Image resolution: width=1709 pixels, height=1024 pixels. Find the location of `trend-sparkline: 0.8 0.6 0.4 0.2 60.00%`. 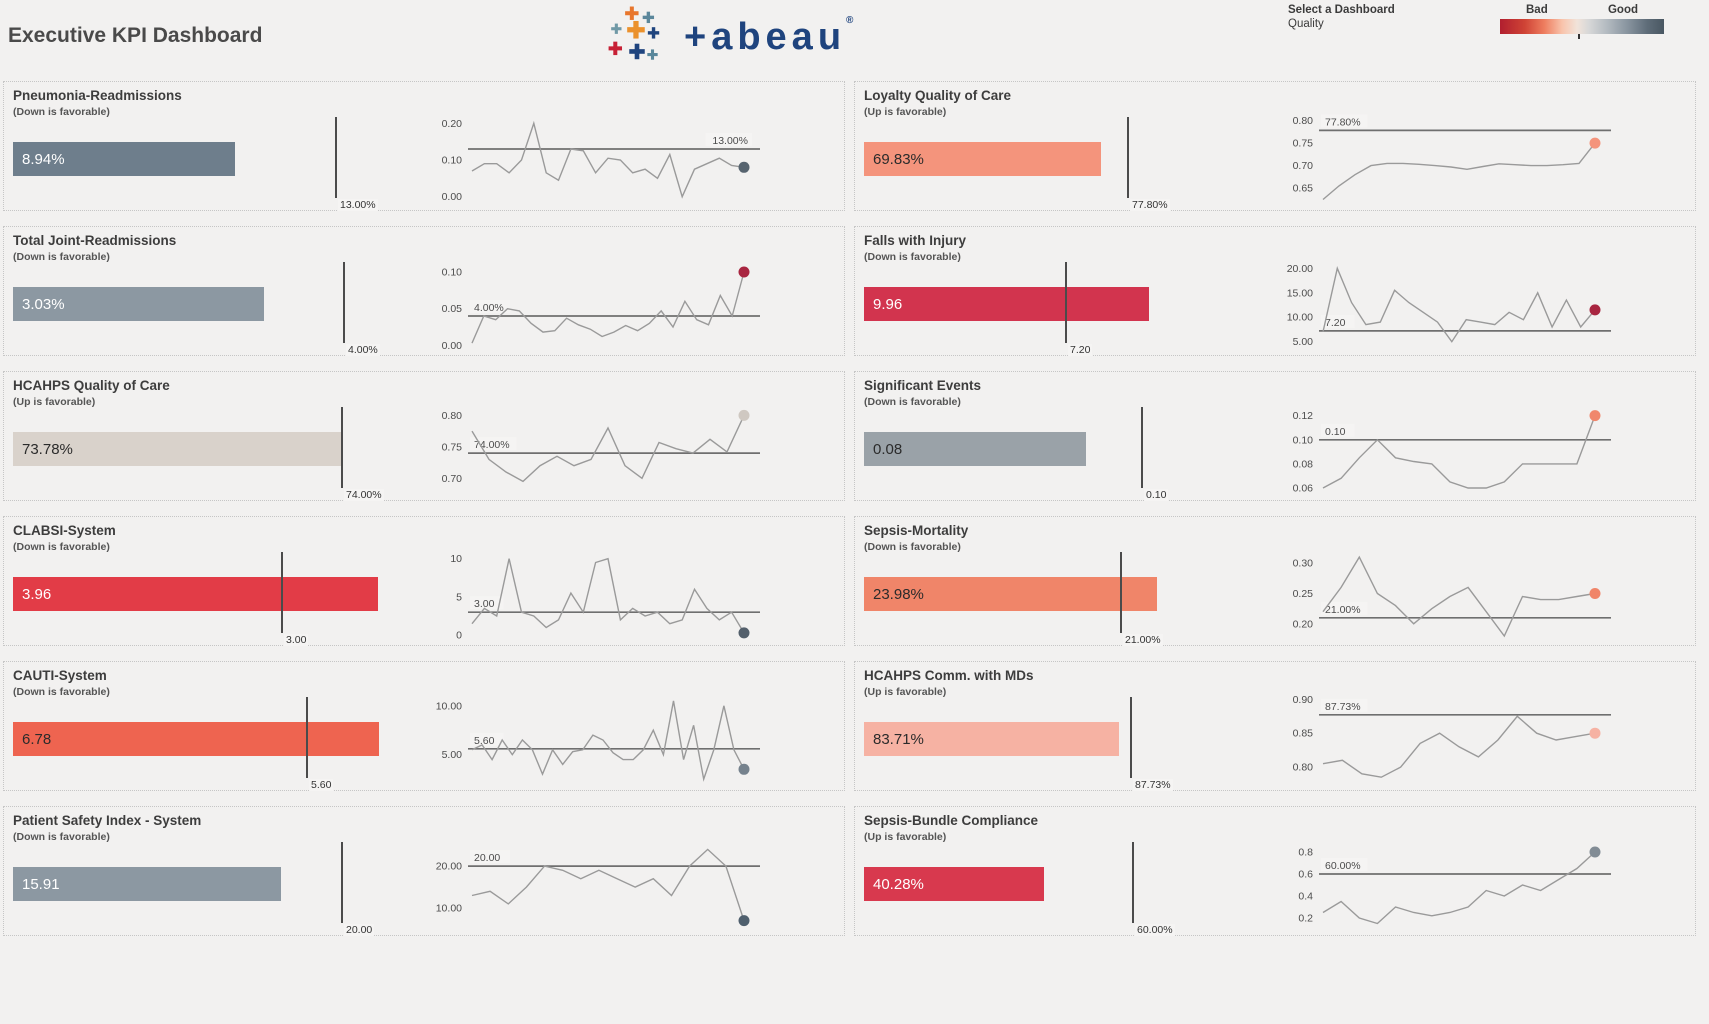

trend-sparkline: 0.8 0.6 0.4 0.2 60.00% is located at coordinates (1441, 885).